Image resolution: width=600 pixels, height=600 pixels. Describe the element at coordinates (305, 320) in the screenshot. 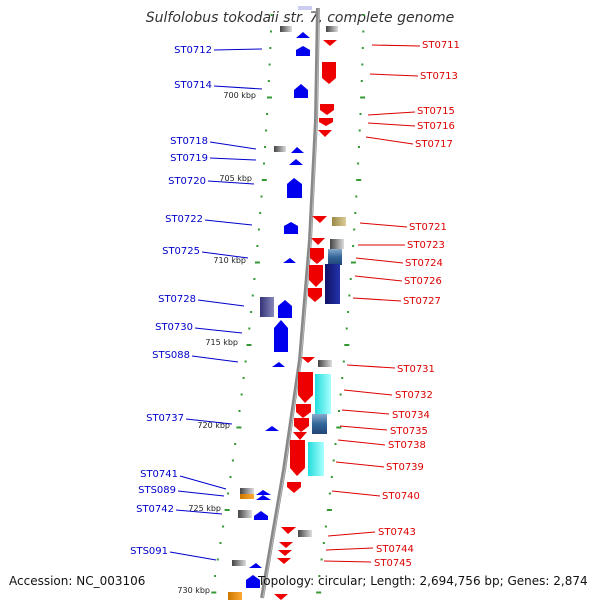

I see `reverse-genes` at that location.